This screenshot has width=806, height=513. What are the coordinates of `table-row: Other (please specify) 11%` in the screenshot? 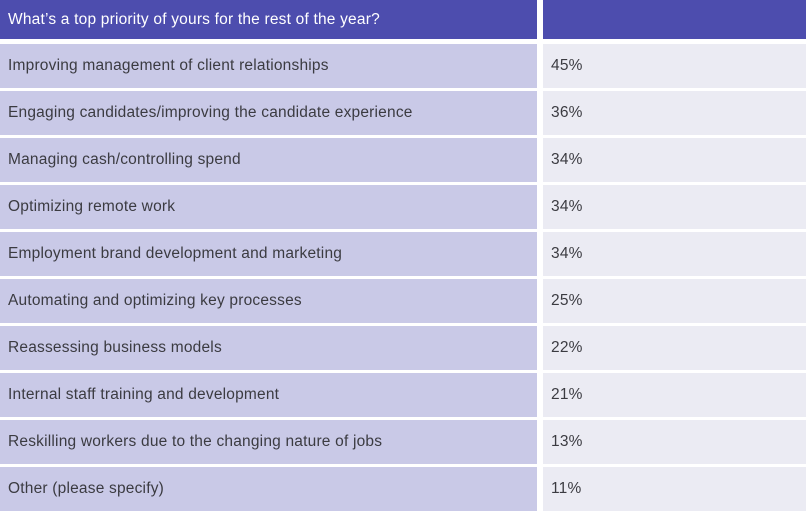 It's located at (403, 489).